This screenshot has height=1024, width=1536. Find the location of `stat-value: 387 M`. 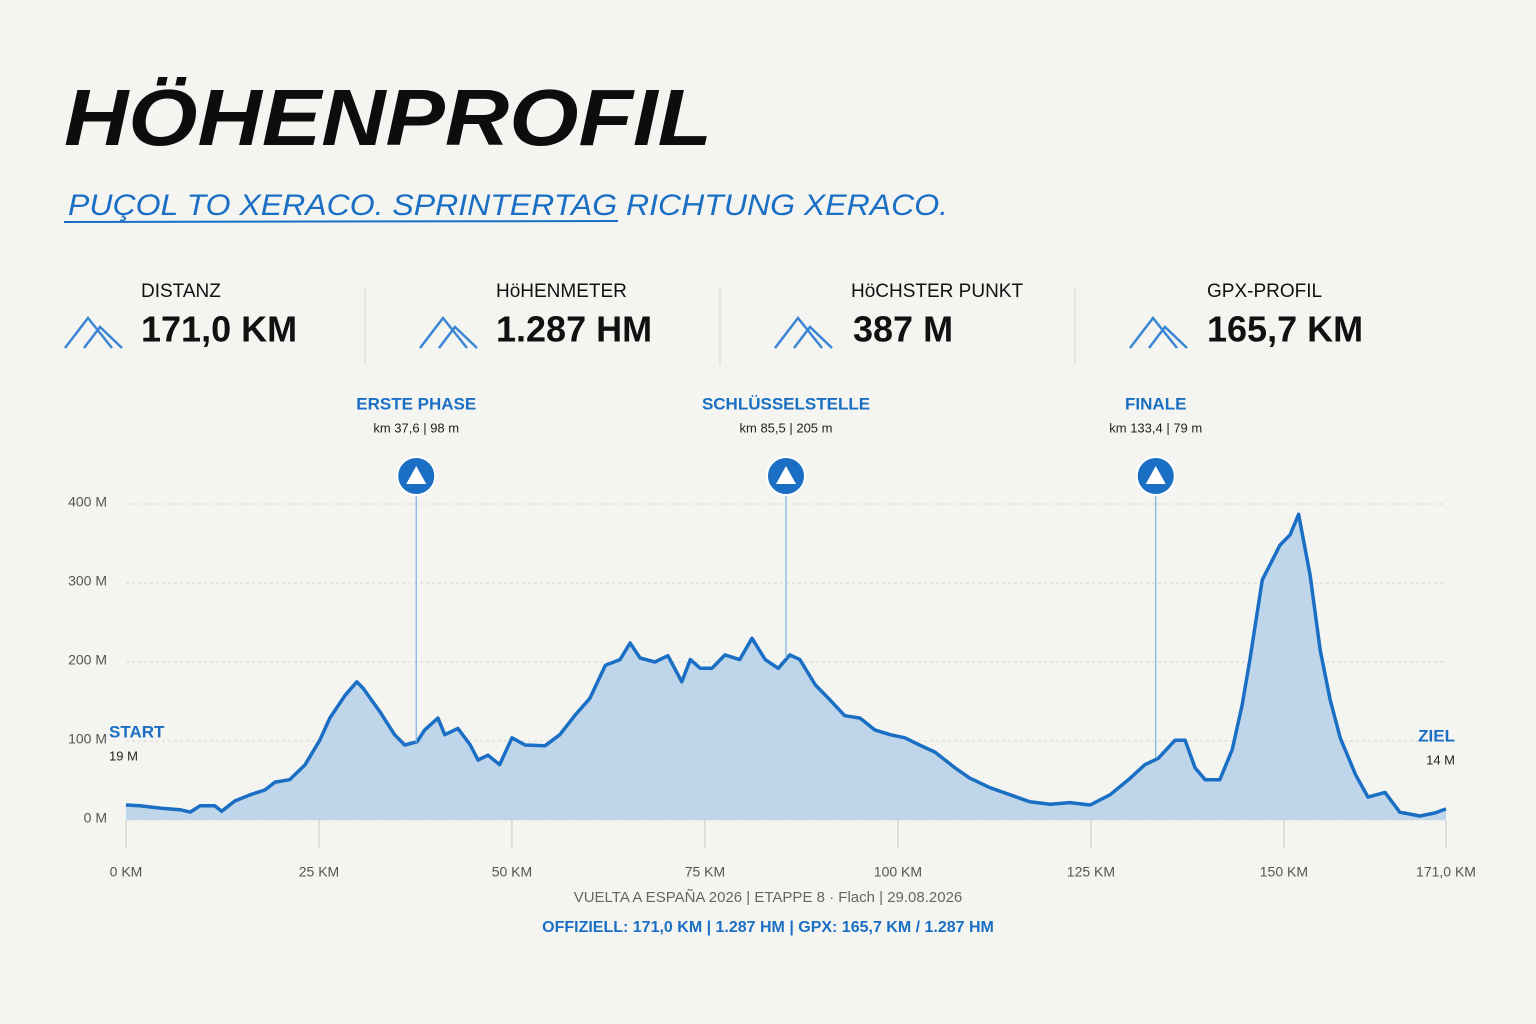

stat-value: 387 M is located at coordinates (903, 329).